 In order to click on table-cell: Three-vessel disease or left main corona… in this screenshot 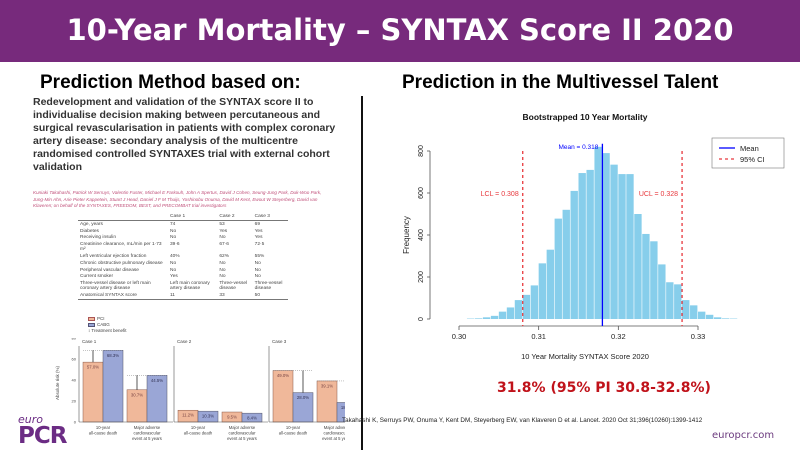, I will do `click(115, 286)`.